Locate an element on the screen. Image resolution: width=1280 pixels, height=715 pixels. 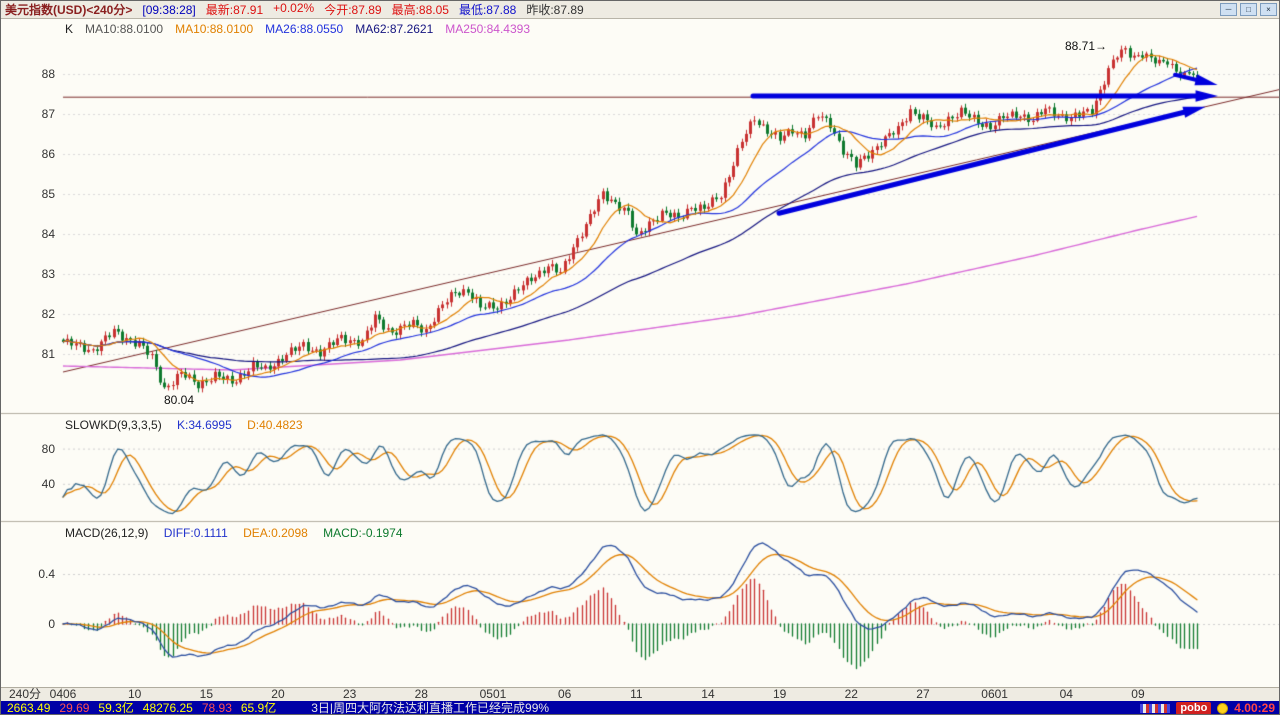
x-axis-label: 23 is located at coordinates (349, 694).